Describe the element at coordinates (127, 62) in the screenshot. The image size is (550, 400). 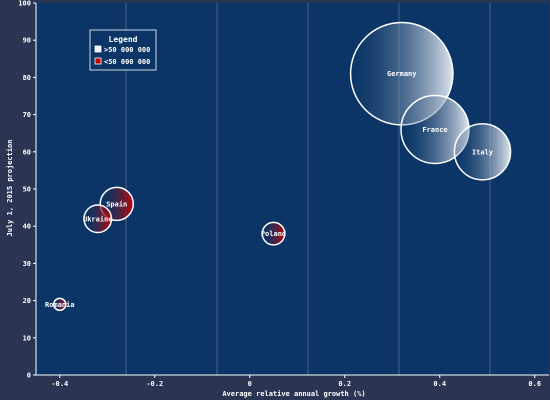
I see `legend-entry-small: <50 000 000` at that location.